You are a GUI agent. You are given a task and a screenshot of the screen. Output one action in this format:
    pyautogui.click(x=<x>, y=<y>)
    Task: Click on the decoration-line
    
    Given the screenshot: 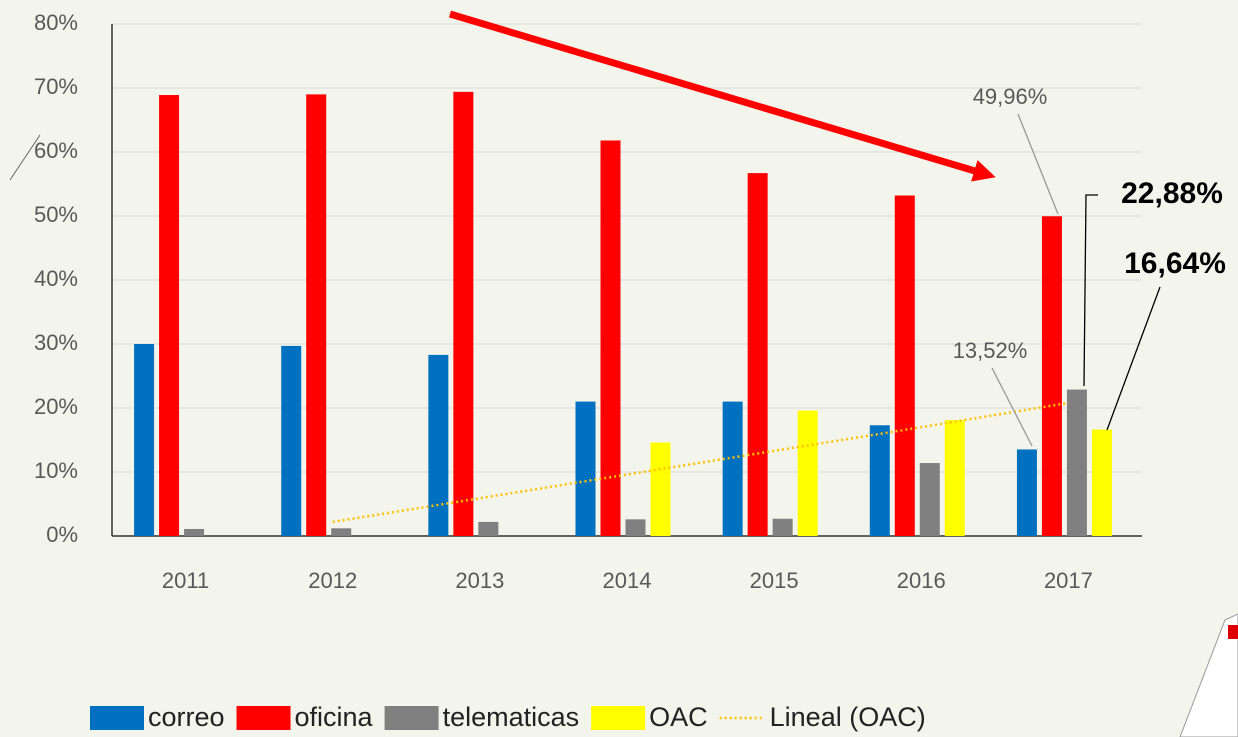 What is the action you would take?
    pyautogui.click(x=25, y=157)
    